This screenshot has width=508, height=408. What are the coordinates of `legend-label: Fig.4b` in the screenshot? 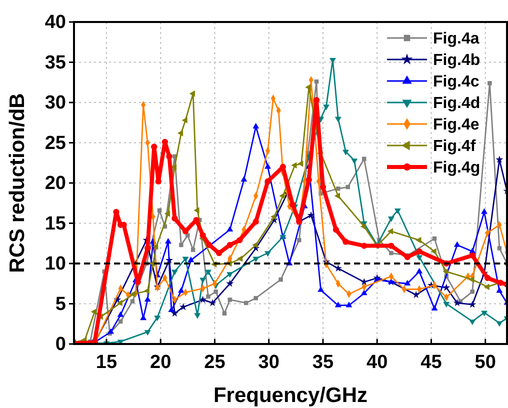 It's located at (456, 61).